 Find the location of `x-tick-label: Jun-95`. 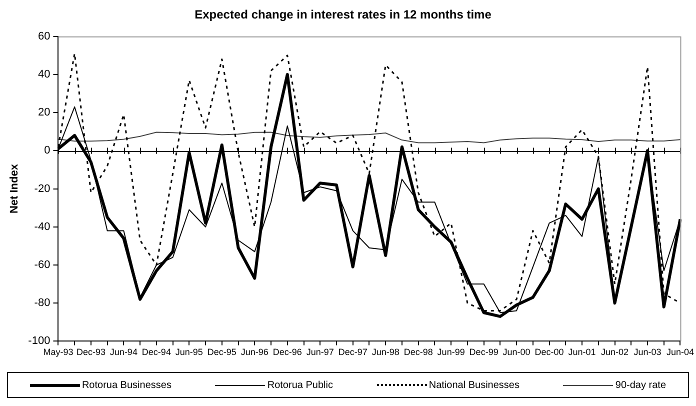

x-tick-label: Jun-95 is located at coordinates (189, 352).